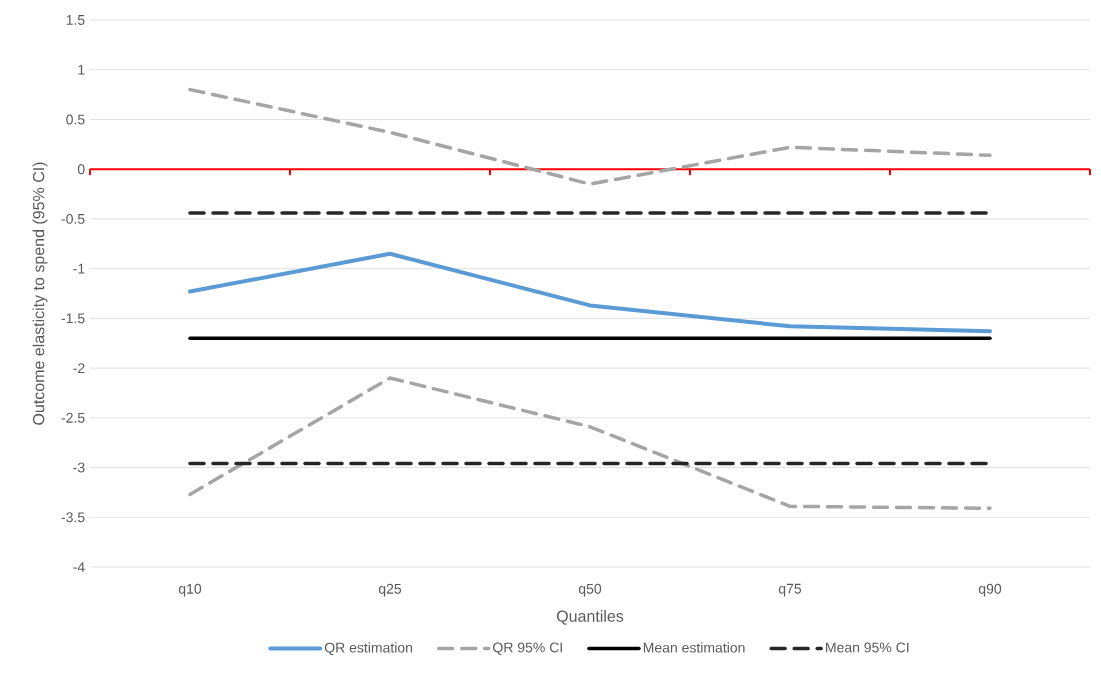 The image size is (1101, 677). Describe the element at coordinates (81, 169) in the screenshot. I see `y-tick-label: 0` at that location.